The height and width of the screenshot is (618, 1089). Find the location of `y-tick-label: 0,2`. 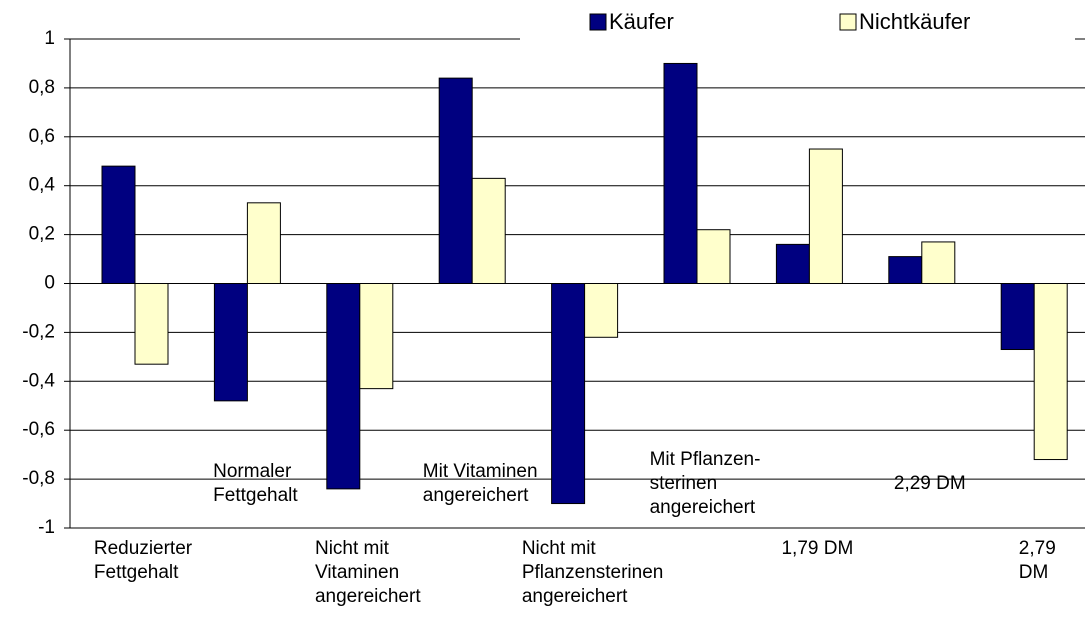

y-tick-label: 0,2 is located at coordinates (42, 234).